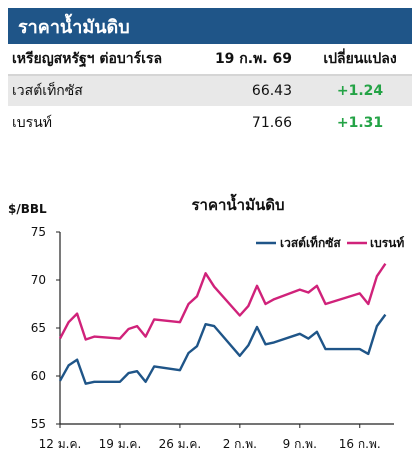  I want to click on x-tick-label: 26 ม.ค., so click(180, 444).